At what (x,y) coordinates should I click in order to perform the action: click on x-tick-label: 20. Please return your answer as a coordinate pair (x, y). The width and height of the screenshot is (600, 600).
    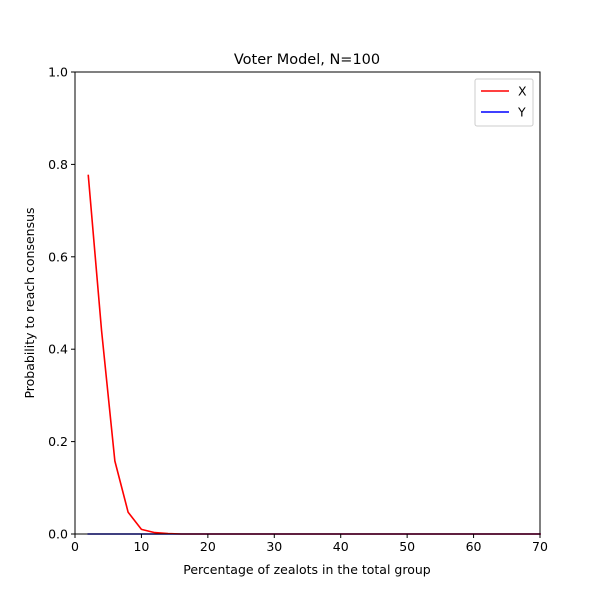
    Looking at the image, I should click on (208, 546).